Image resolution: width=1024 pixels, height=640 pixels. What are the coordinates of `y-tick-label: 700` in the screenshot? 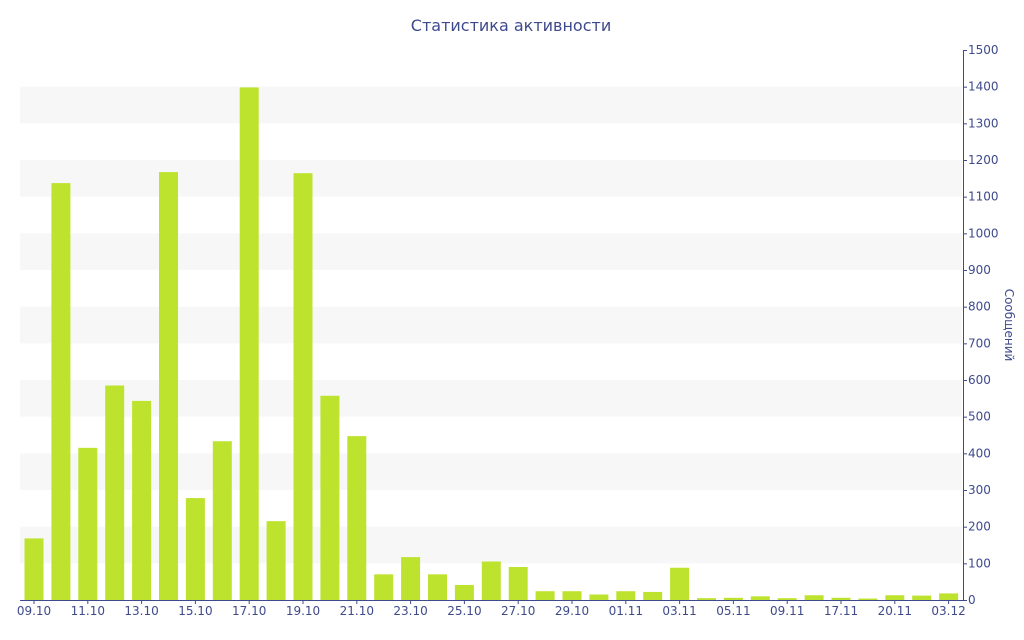 It's located at (979, 343).